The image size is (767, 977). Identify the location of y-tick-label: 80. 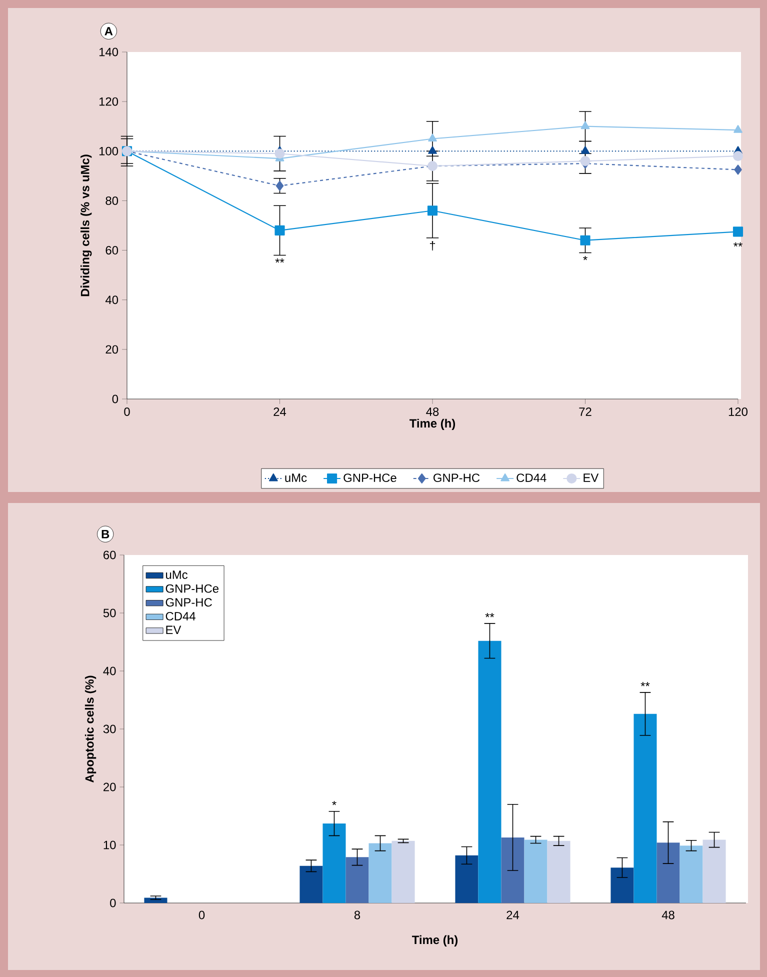
(112, 200).